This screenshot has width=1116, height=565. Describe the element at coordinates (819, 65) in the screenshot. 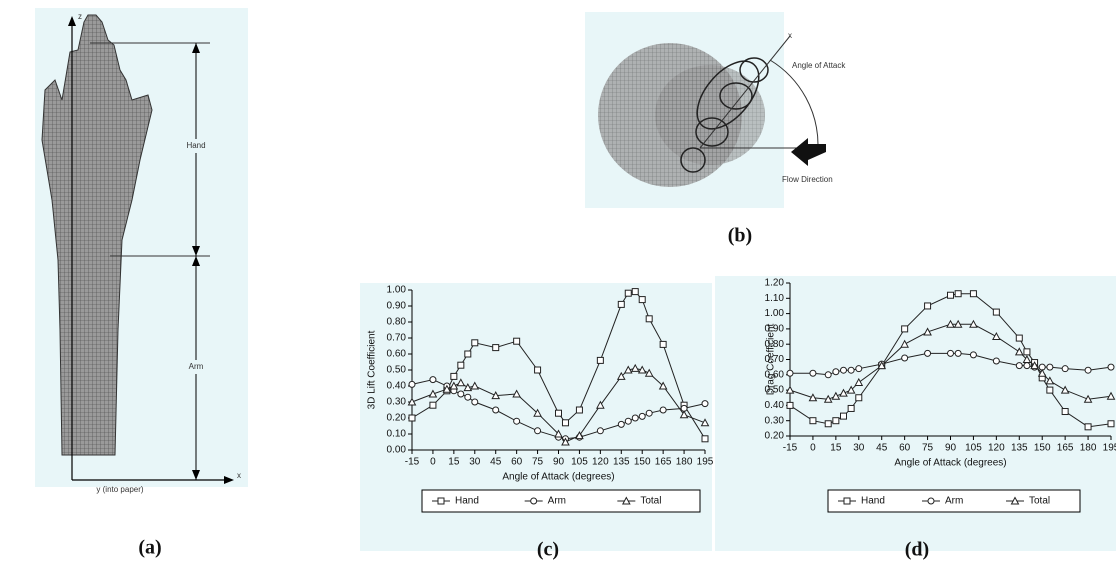

I see `angle-label: Angle of Attack` at that location.